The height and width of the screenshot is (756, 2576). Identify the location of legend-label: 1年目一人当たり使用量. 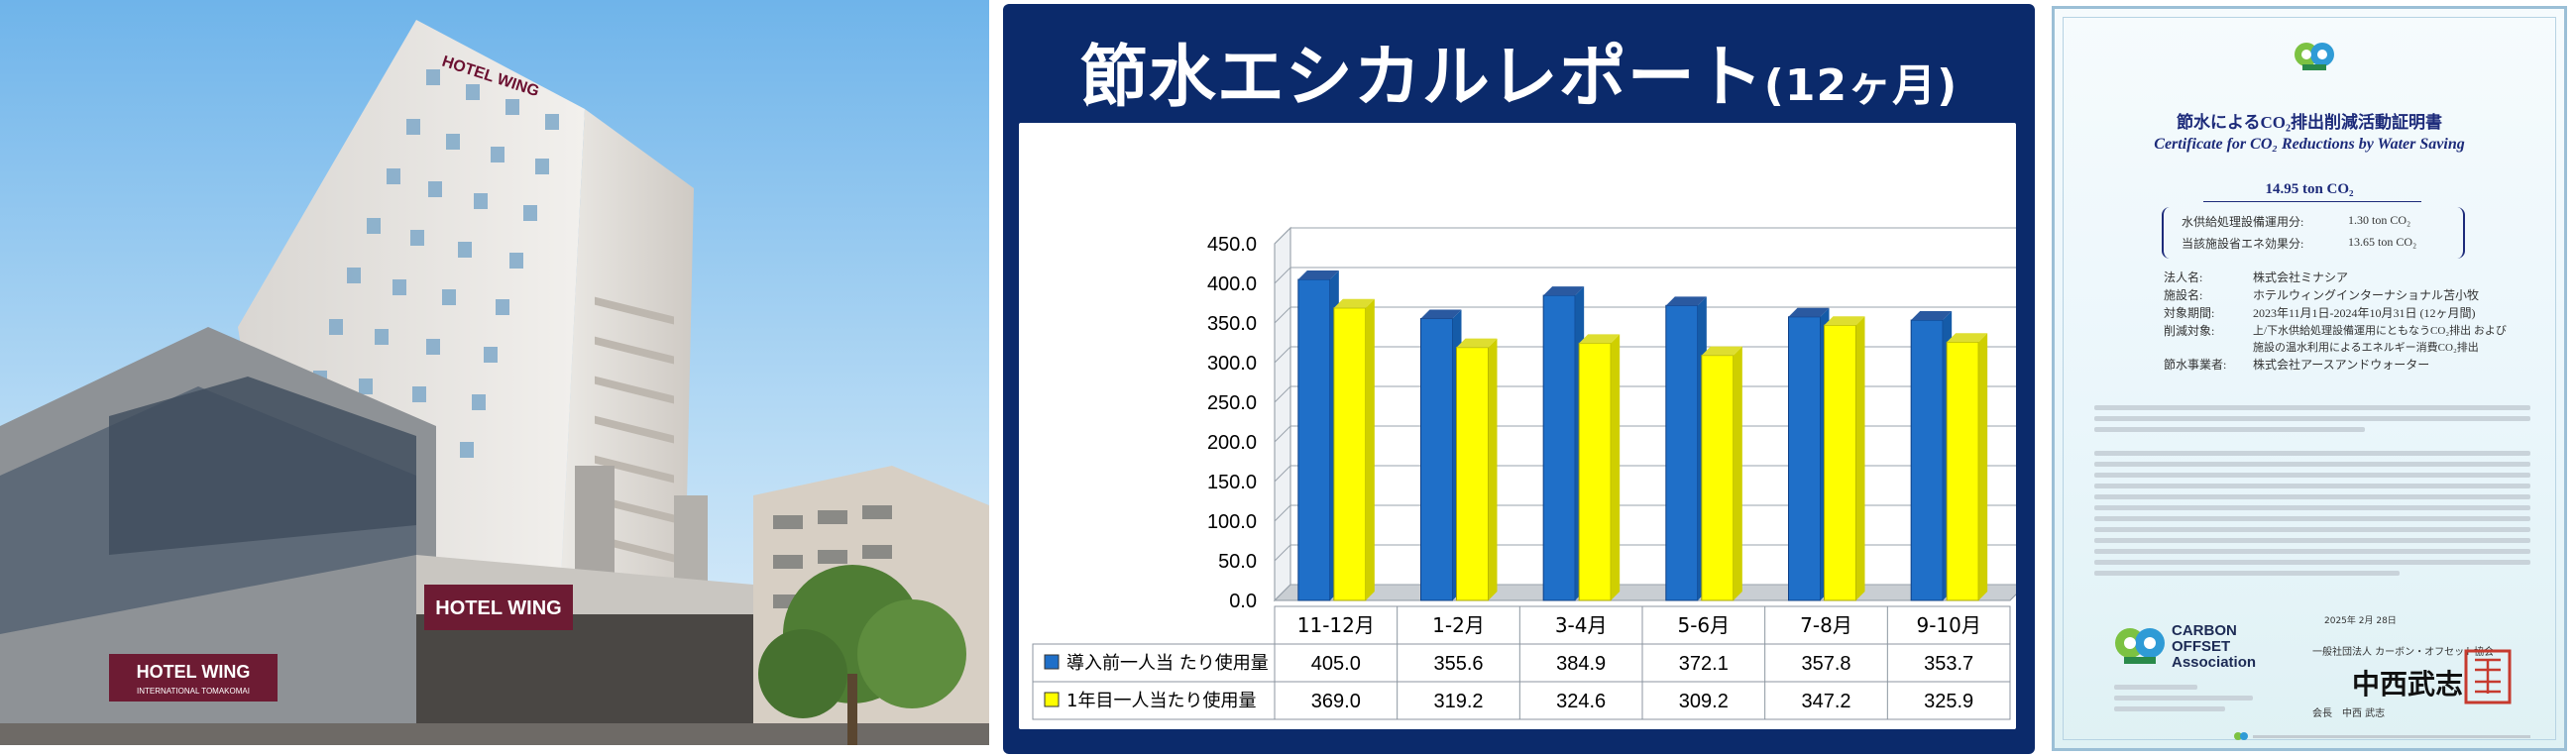
(1161, 701).